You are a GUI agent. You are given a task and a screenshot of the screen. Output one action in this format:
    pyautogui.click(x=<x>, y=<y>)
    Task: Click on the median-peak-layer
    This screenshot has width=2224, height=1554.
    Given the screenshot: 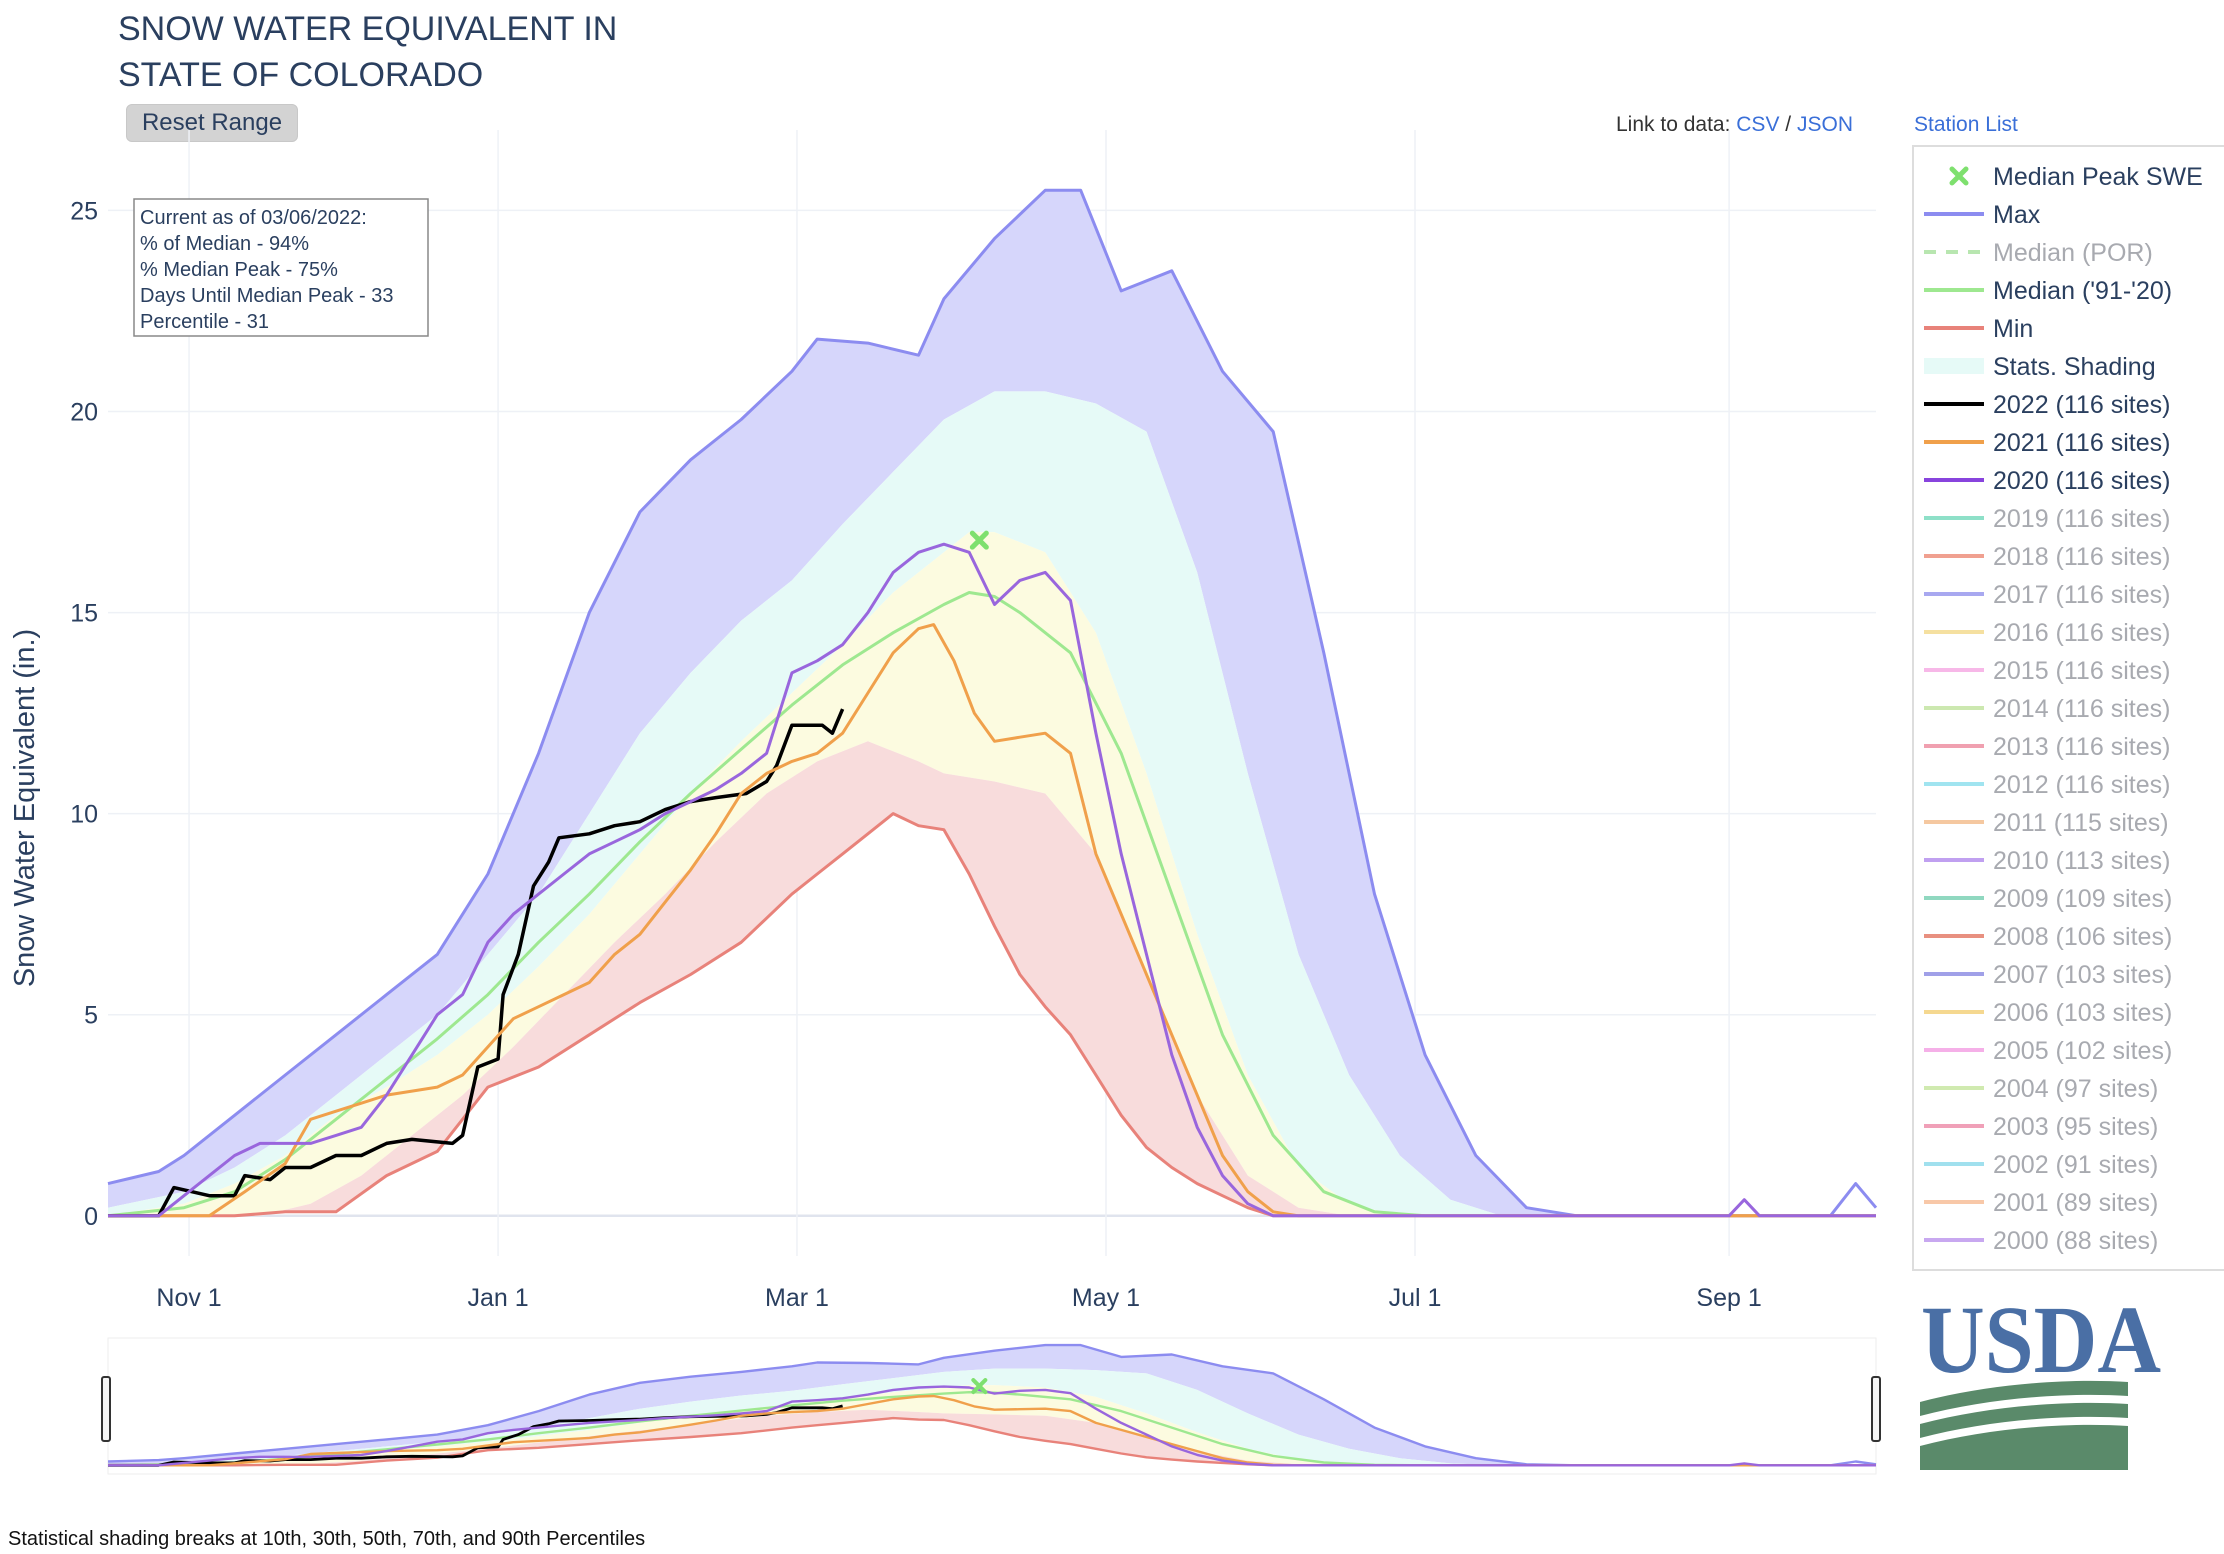 What is the action you would take?
    pyautogui.click(x=979, y=540)
    